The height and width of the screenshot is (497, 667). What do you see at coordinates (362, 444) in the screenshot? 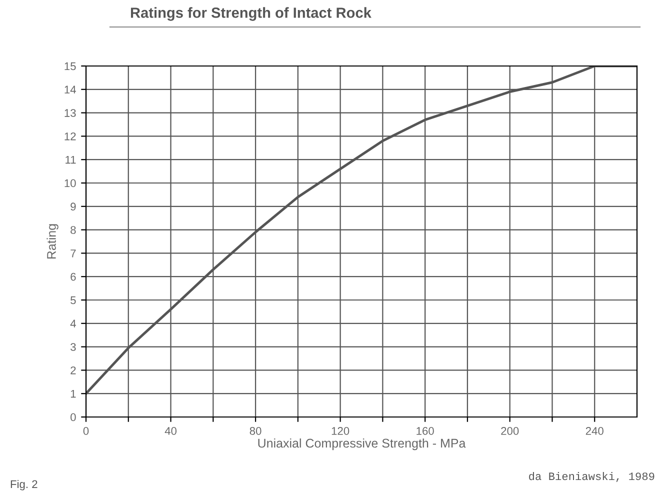
I see `x-axis-title: Uniaxial Compressive Strength - MPa` at bounding box center [362, 444].